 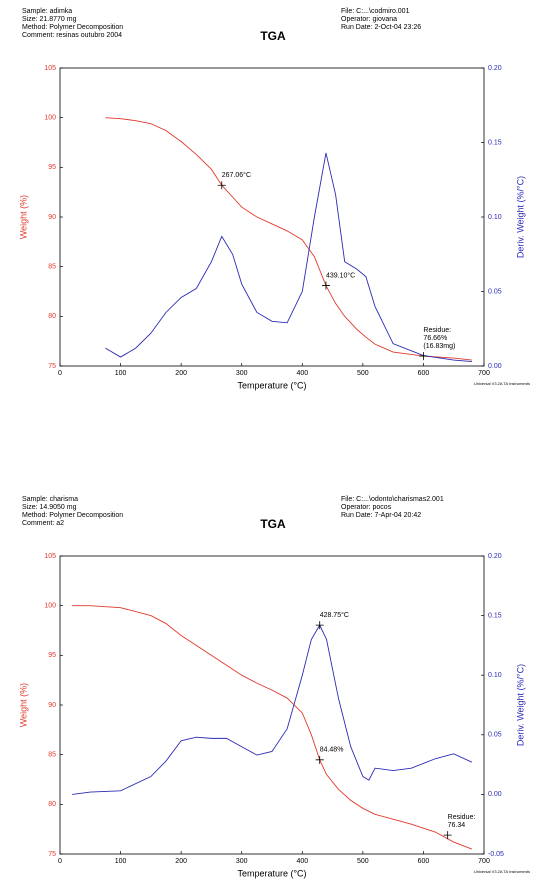 I want to click on header-right: File: C:...\codmiro.001, so click(x=375, y=11).